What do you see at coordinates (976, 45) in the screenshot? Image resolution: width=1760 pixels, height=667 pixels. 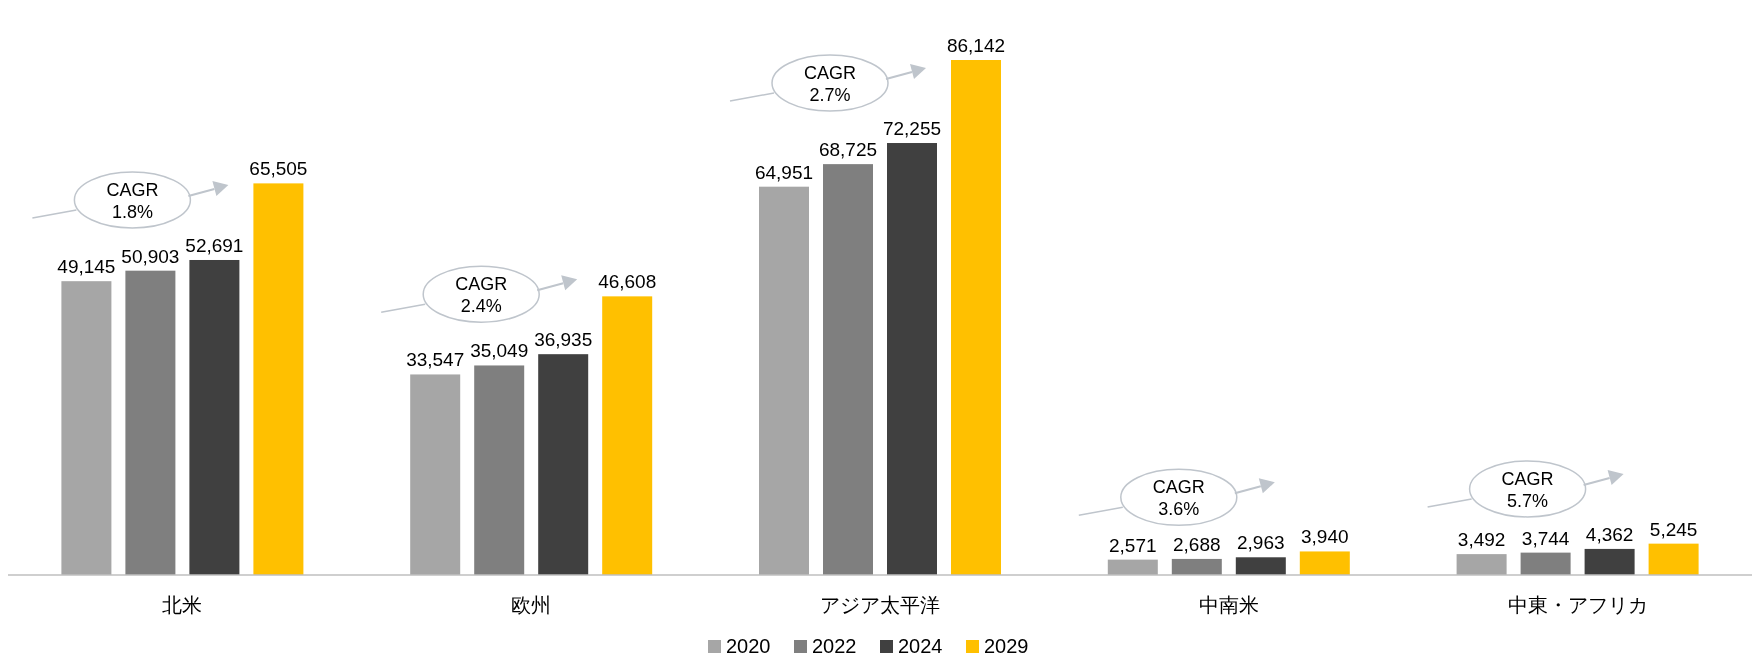 I see `data-label: 86,142` at bounding box center [976, 45].